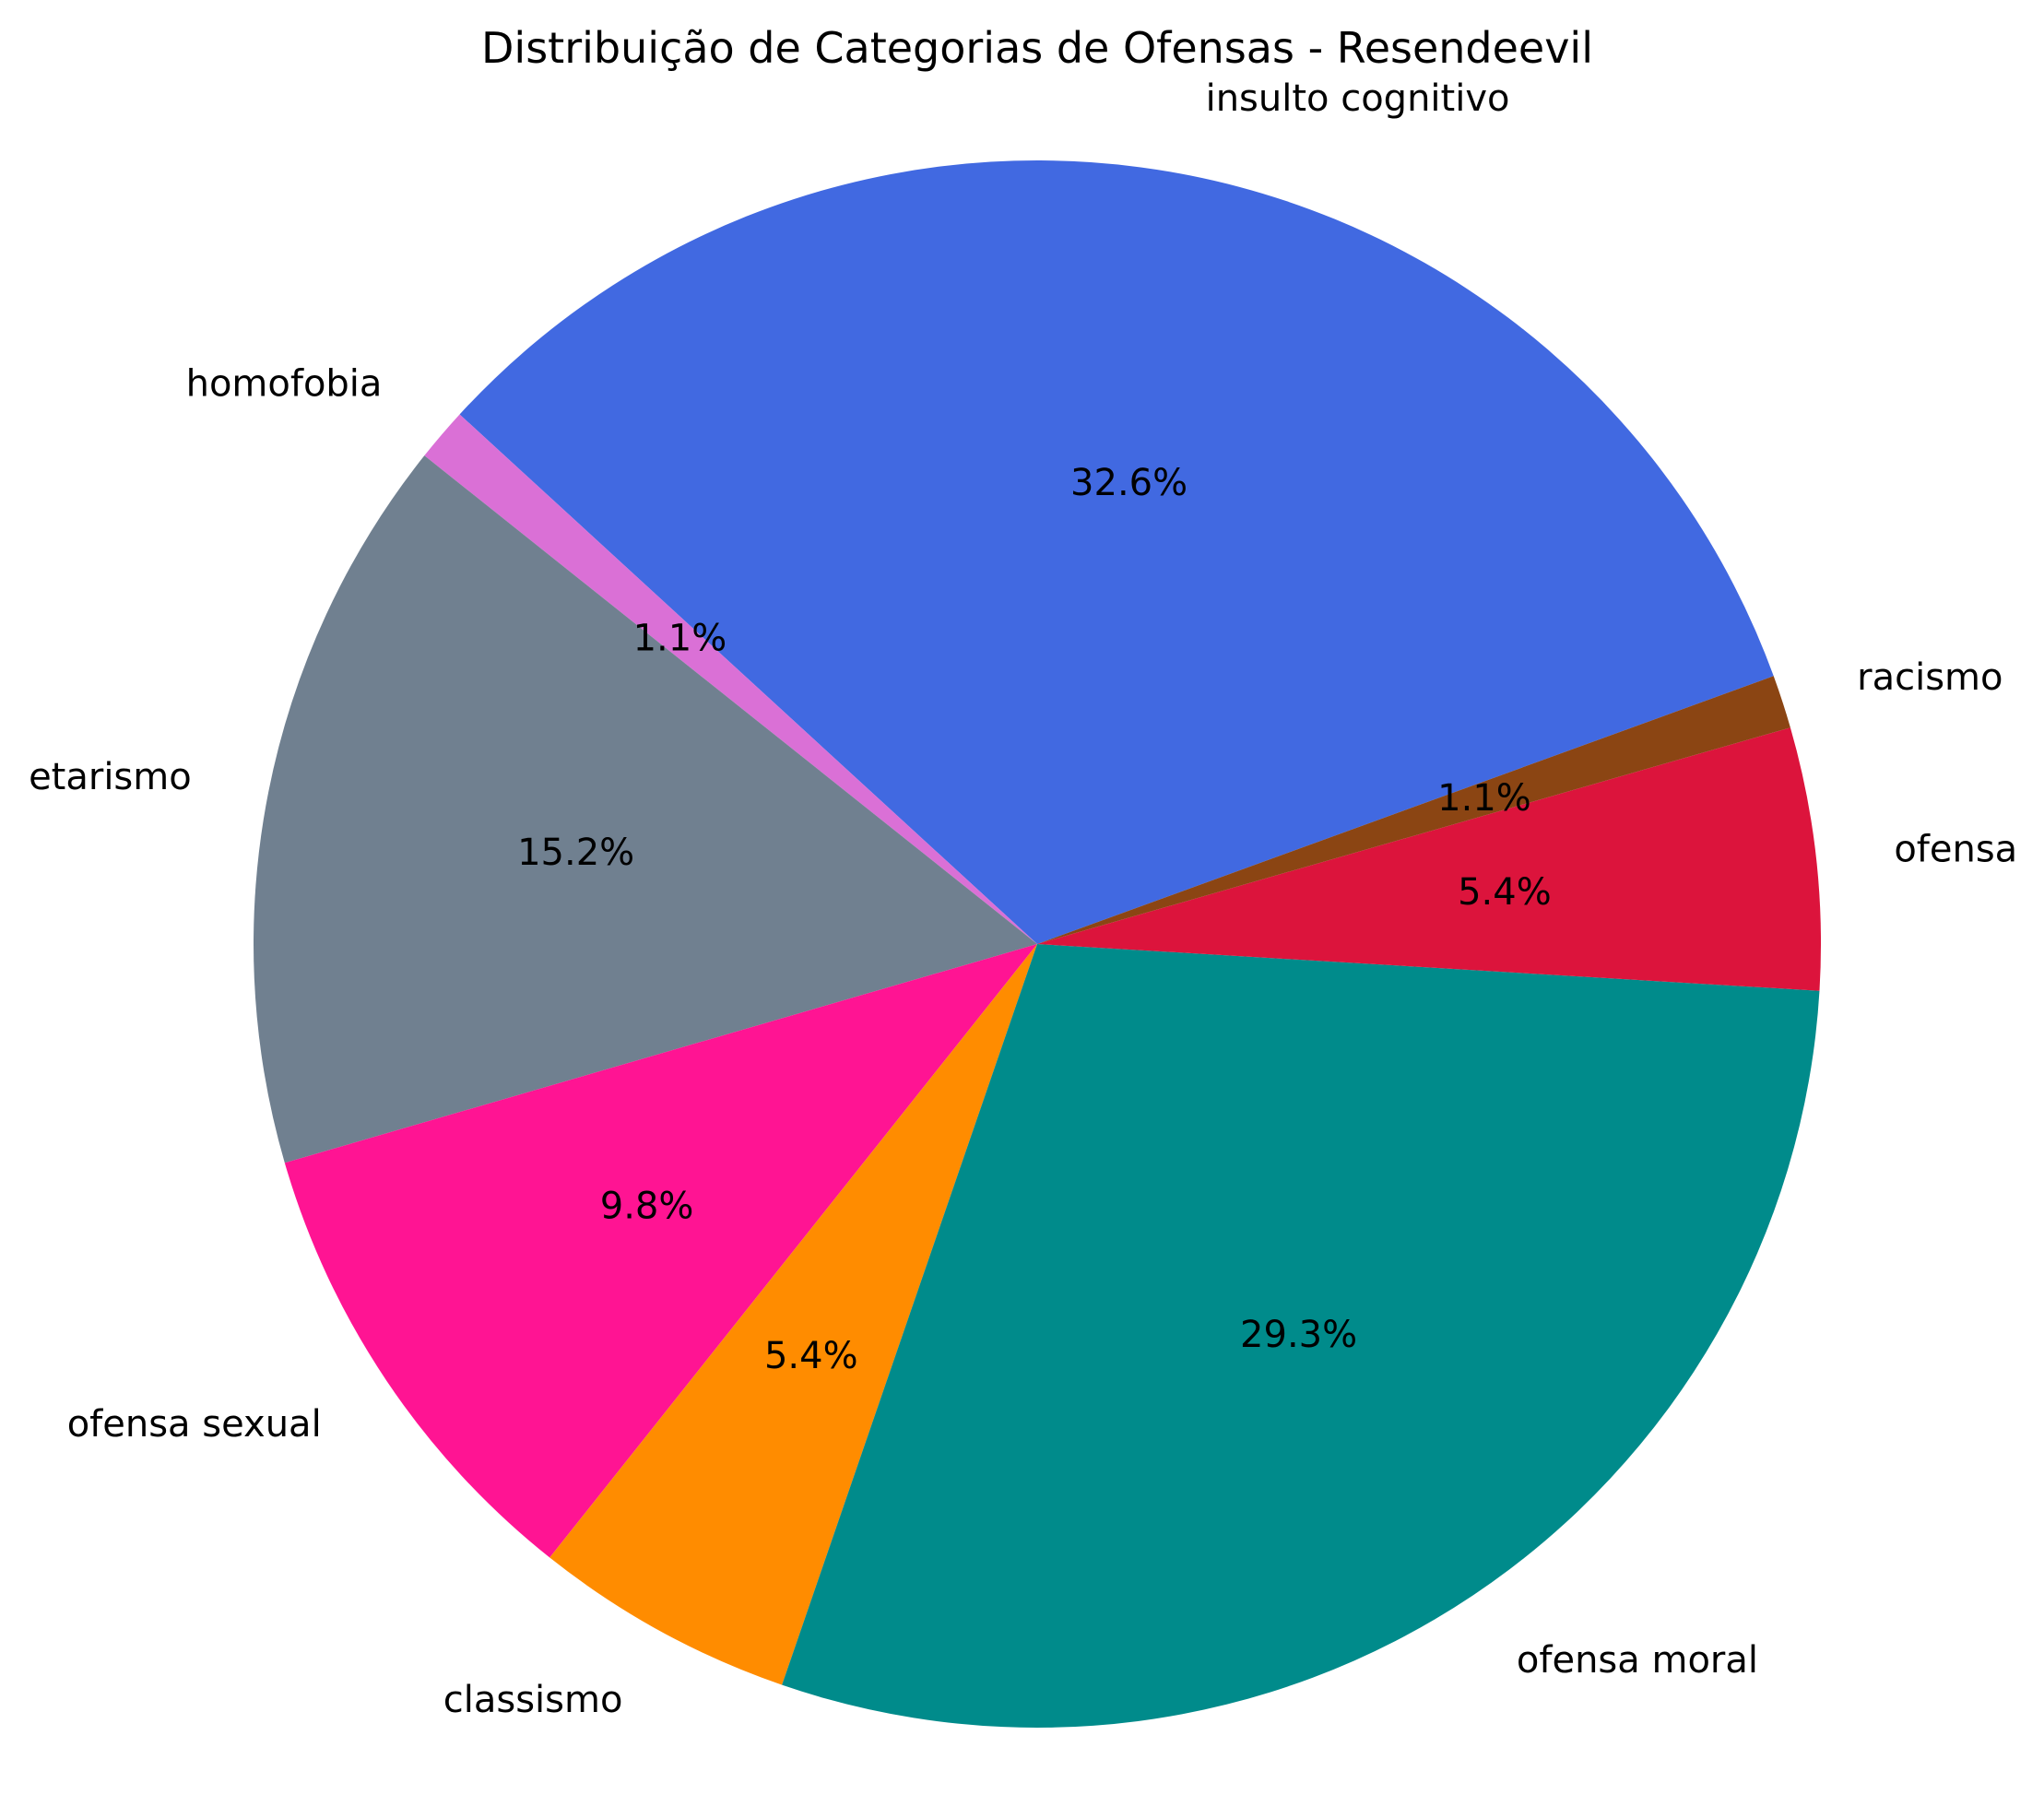 The height and width of the screenshot is (1818, 2044). What do you see at coordinates (1298, 1335) in the screenshot?
I see `slice-percent-ofensa-moral: 29.3%` at bounding box center [1298, 1335].